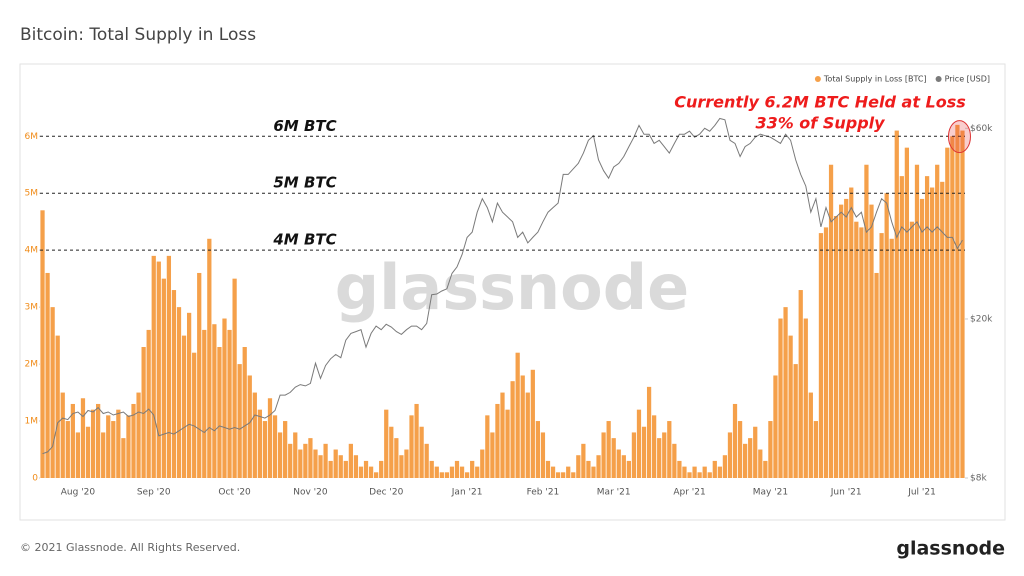 The width and height of the screenshot is (1024, 576). Describe the element at coordinates (138, 35) in the screenshot. I see `chart-title: Bitcoin: Total Supply in Loss` at that location.